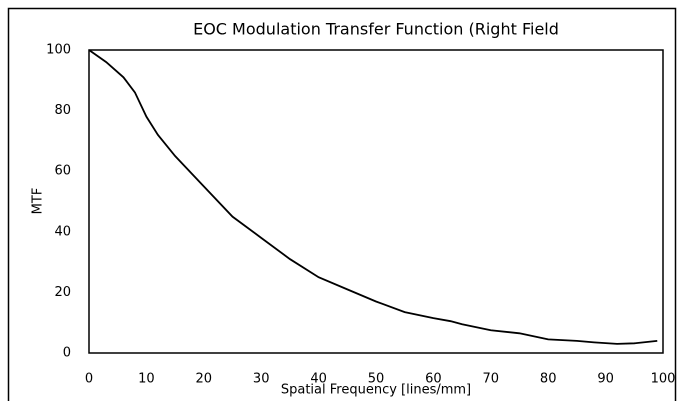  What do you see at coordinates (67, 353) in the screenshot?
I see `y-tick-label: 0` at bounding box center [67, 353].